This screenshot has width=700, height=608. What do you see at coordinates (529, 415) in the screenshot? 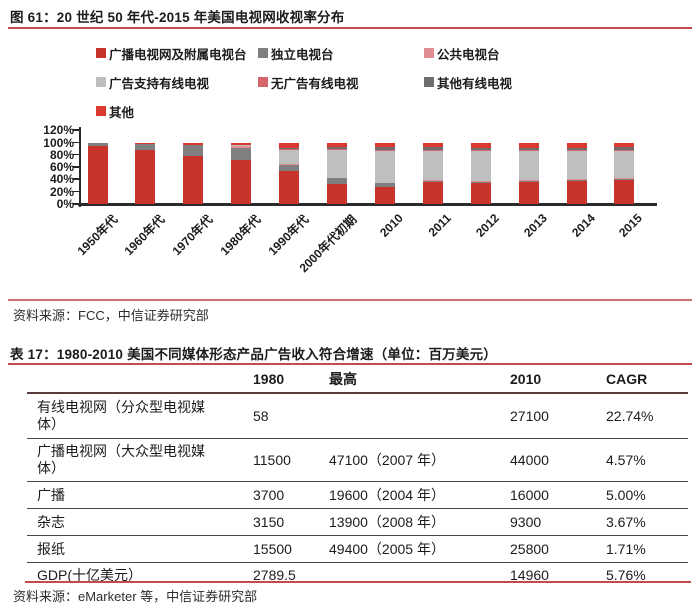
I see `value-cell: 27100` at bounding box center [529, 415].